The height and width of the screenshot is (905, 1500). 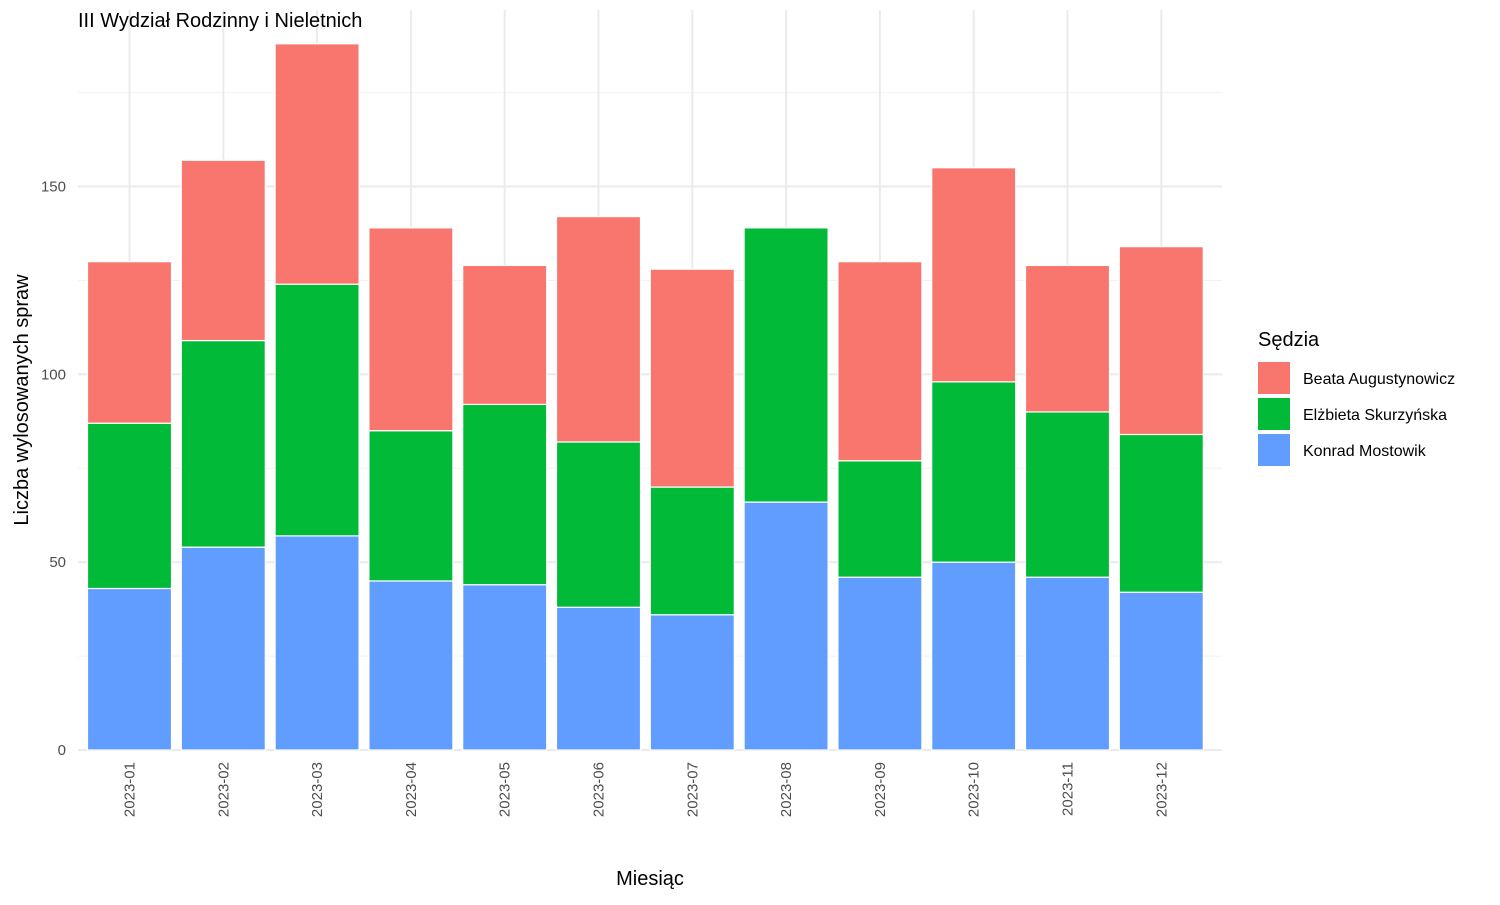 I want to click on legend-label: Beata Augustynowicz, so click(x=1379, y=379).